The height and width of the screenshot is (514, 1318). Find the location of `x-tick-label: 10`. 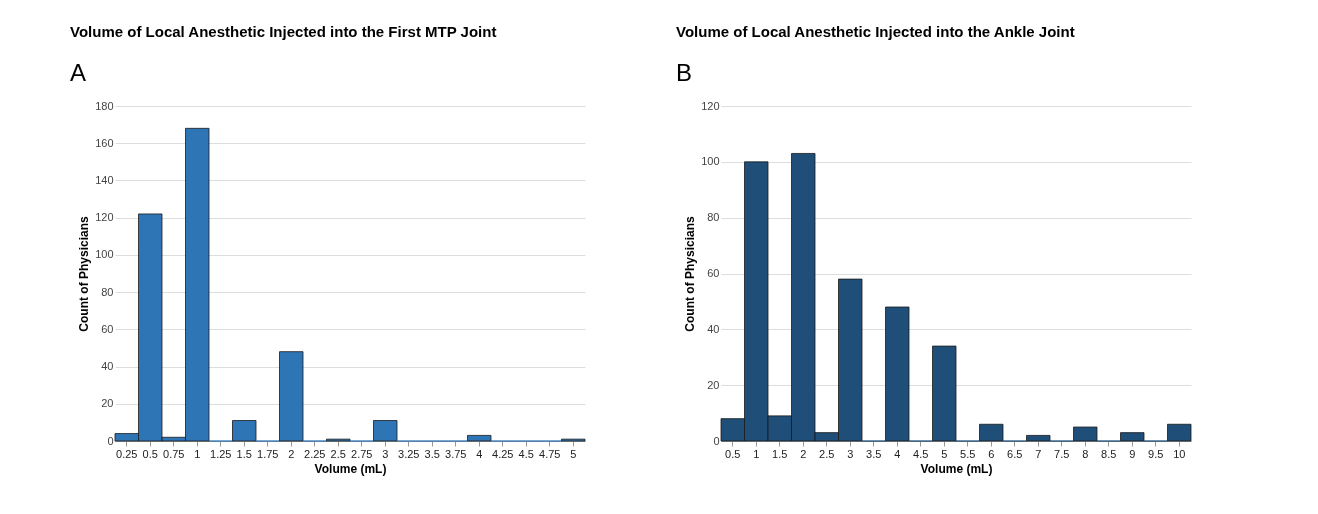

x-tick-label: 10 is located at coordinates (1179, 453).